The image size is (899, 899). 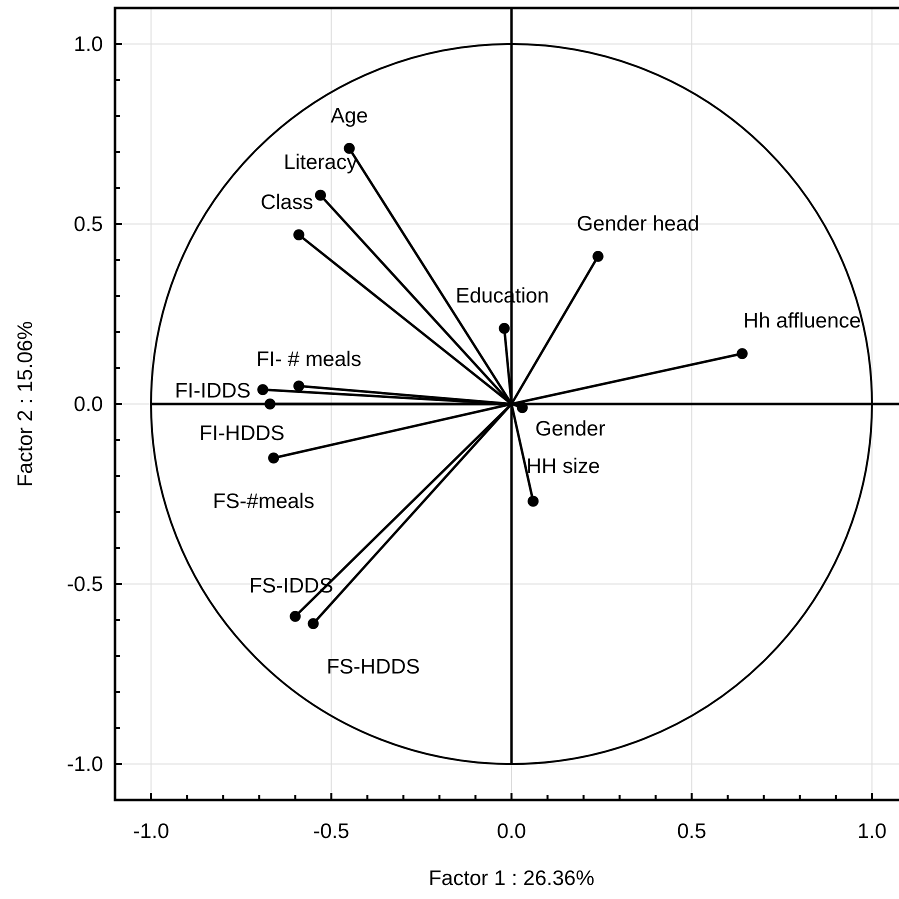 What do you see at coordinates (212, 391) in the screenshot?
I see `annotation: FI-IDDS` at bounding box center [212, 391].